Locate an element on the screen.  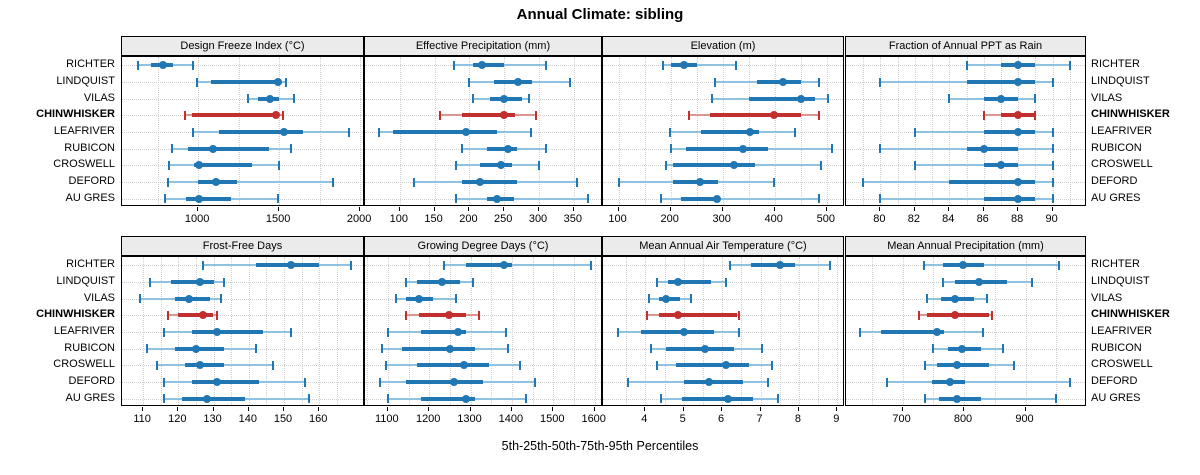
axis-tick-label: 2000 is located at coordinates (359, 219).